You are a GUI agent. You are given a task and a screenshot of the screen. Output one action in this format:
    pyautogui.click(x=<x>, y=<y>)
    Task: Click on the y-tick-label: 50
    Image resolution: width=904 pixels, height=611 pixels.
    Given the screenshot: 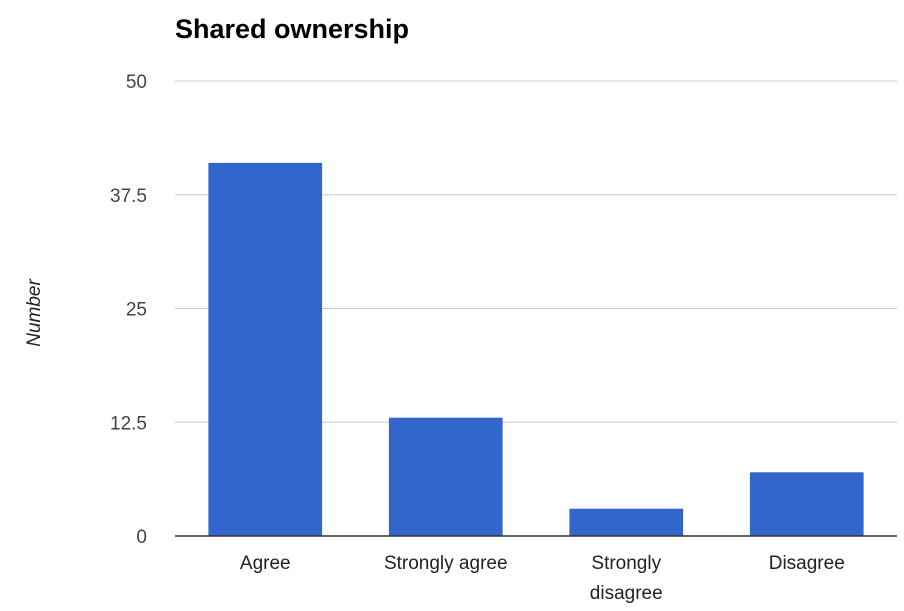 What is the action you would take?
    pyautogui.click(x=136, y=82)
    